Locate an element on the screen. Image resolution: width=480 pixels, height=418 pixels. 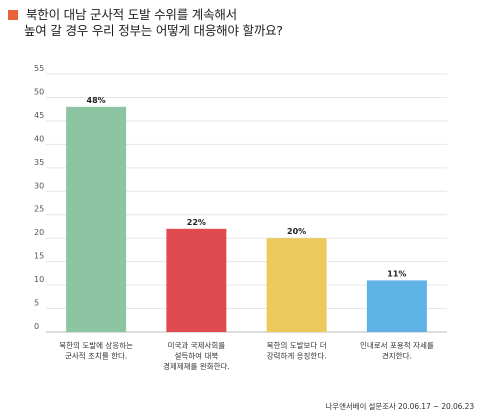
x-tick-label: 북한의 도발보다 더 is located at coordinates (297, 345).